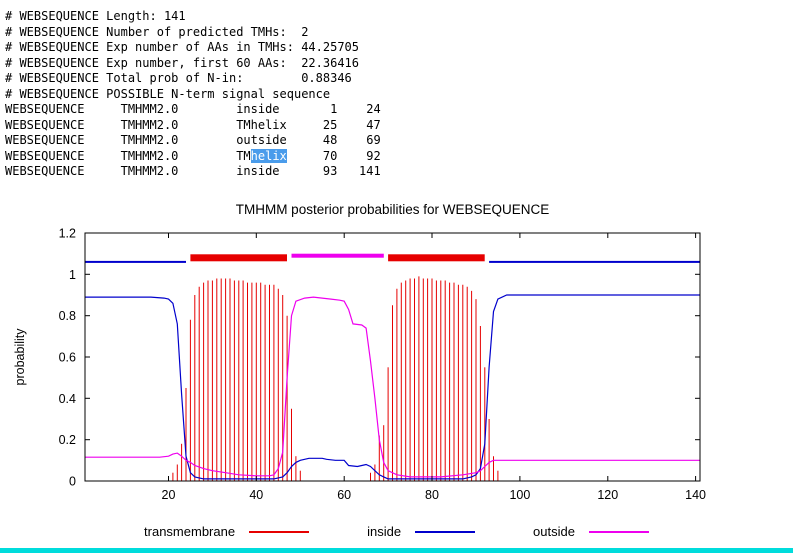  What do you see at coordinates (344, 495) in the screenshot?
I see `svg-text: 60` at bounding box center [344, 495].